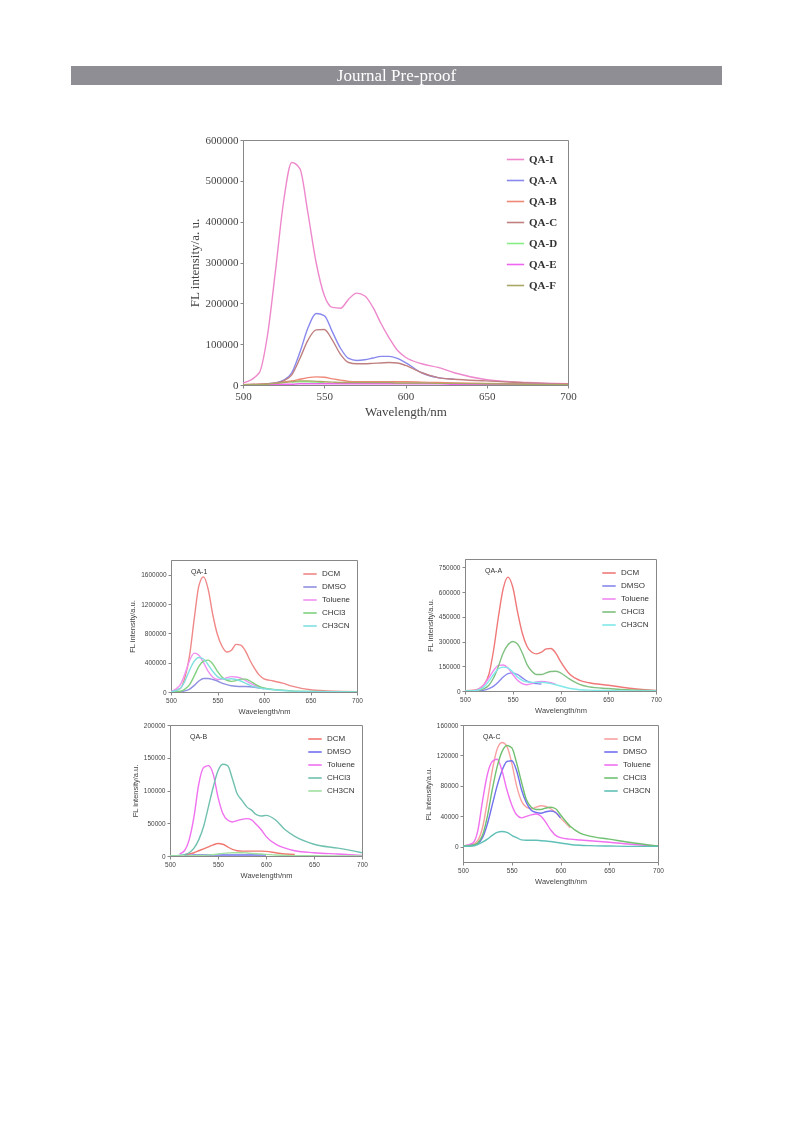  Describe the element at coordinates (543, 242) in the screenshot. I see `legend-label: QA-D` at that location.